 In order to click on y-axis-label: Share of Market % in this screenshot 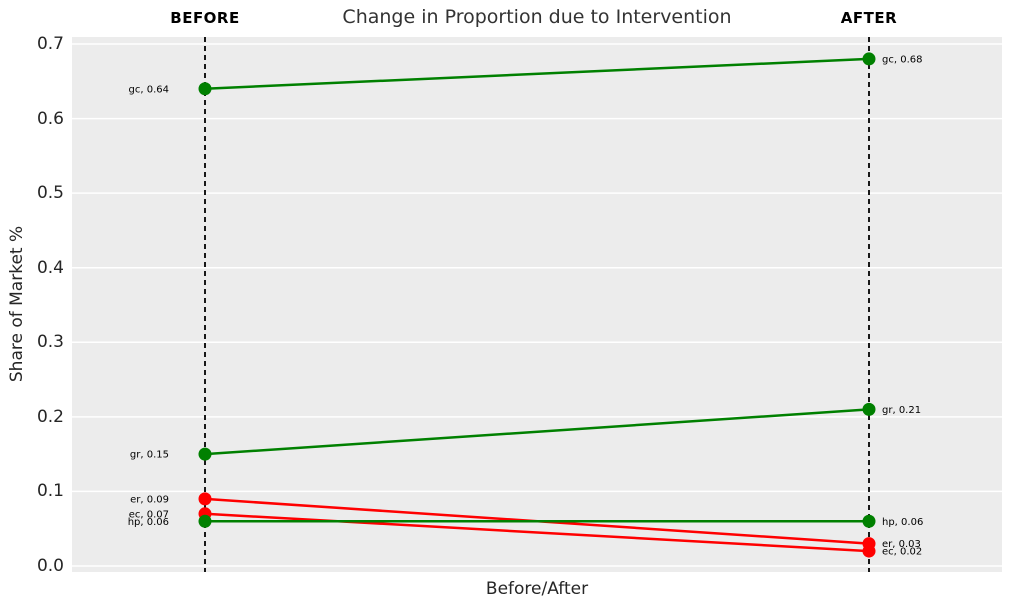, I will do `click(17, 304)`.